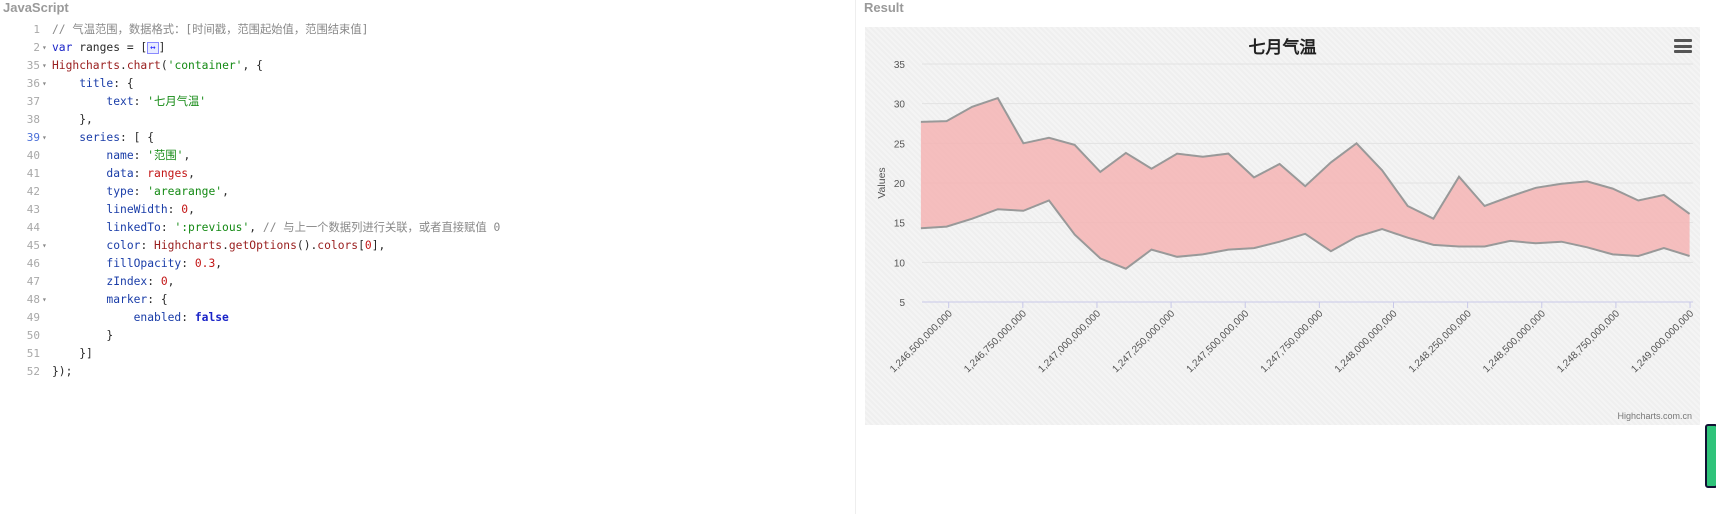 The height and width of the screenshot is (514, 1716). What do you see at coordinates (425, 336) in the screenshot?
I see `code-line: 50 }` at bounding box center [425, 336].